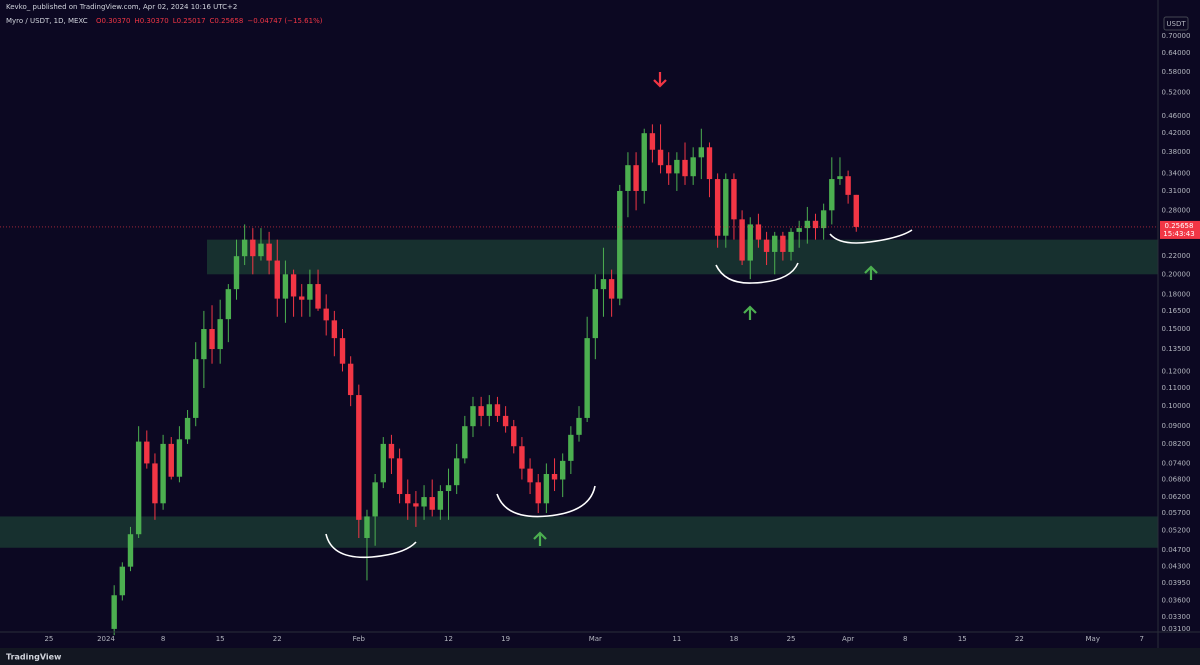 Image resolution: width=1200 pixels, height=665 pixels. What do you see at coordinates (34, 657) in the screenshot?
I see `brand: TradingView` at bounding box center [34, 657].